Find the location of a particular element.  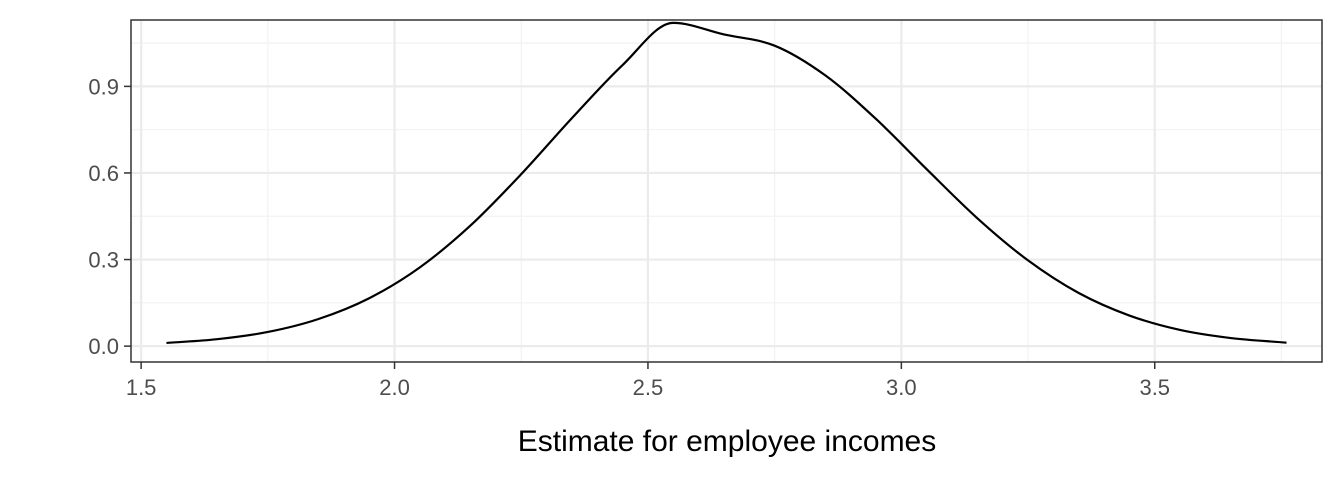

x-tick-label: 2.5 is located at coordinates (648, 387).